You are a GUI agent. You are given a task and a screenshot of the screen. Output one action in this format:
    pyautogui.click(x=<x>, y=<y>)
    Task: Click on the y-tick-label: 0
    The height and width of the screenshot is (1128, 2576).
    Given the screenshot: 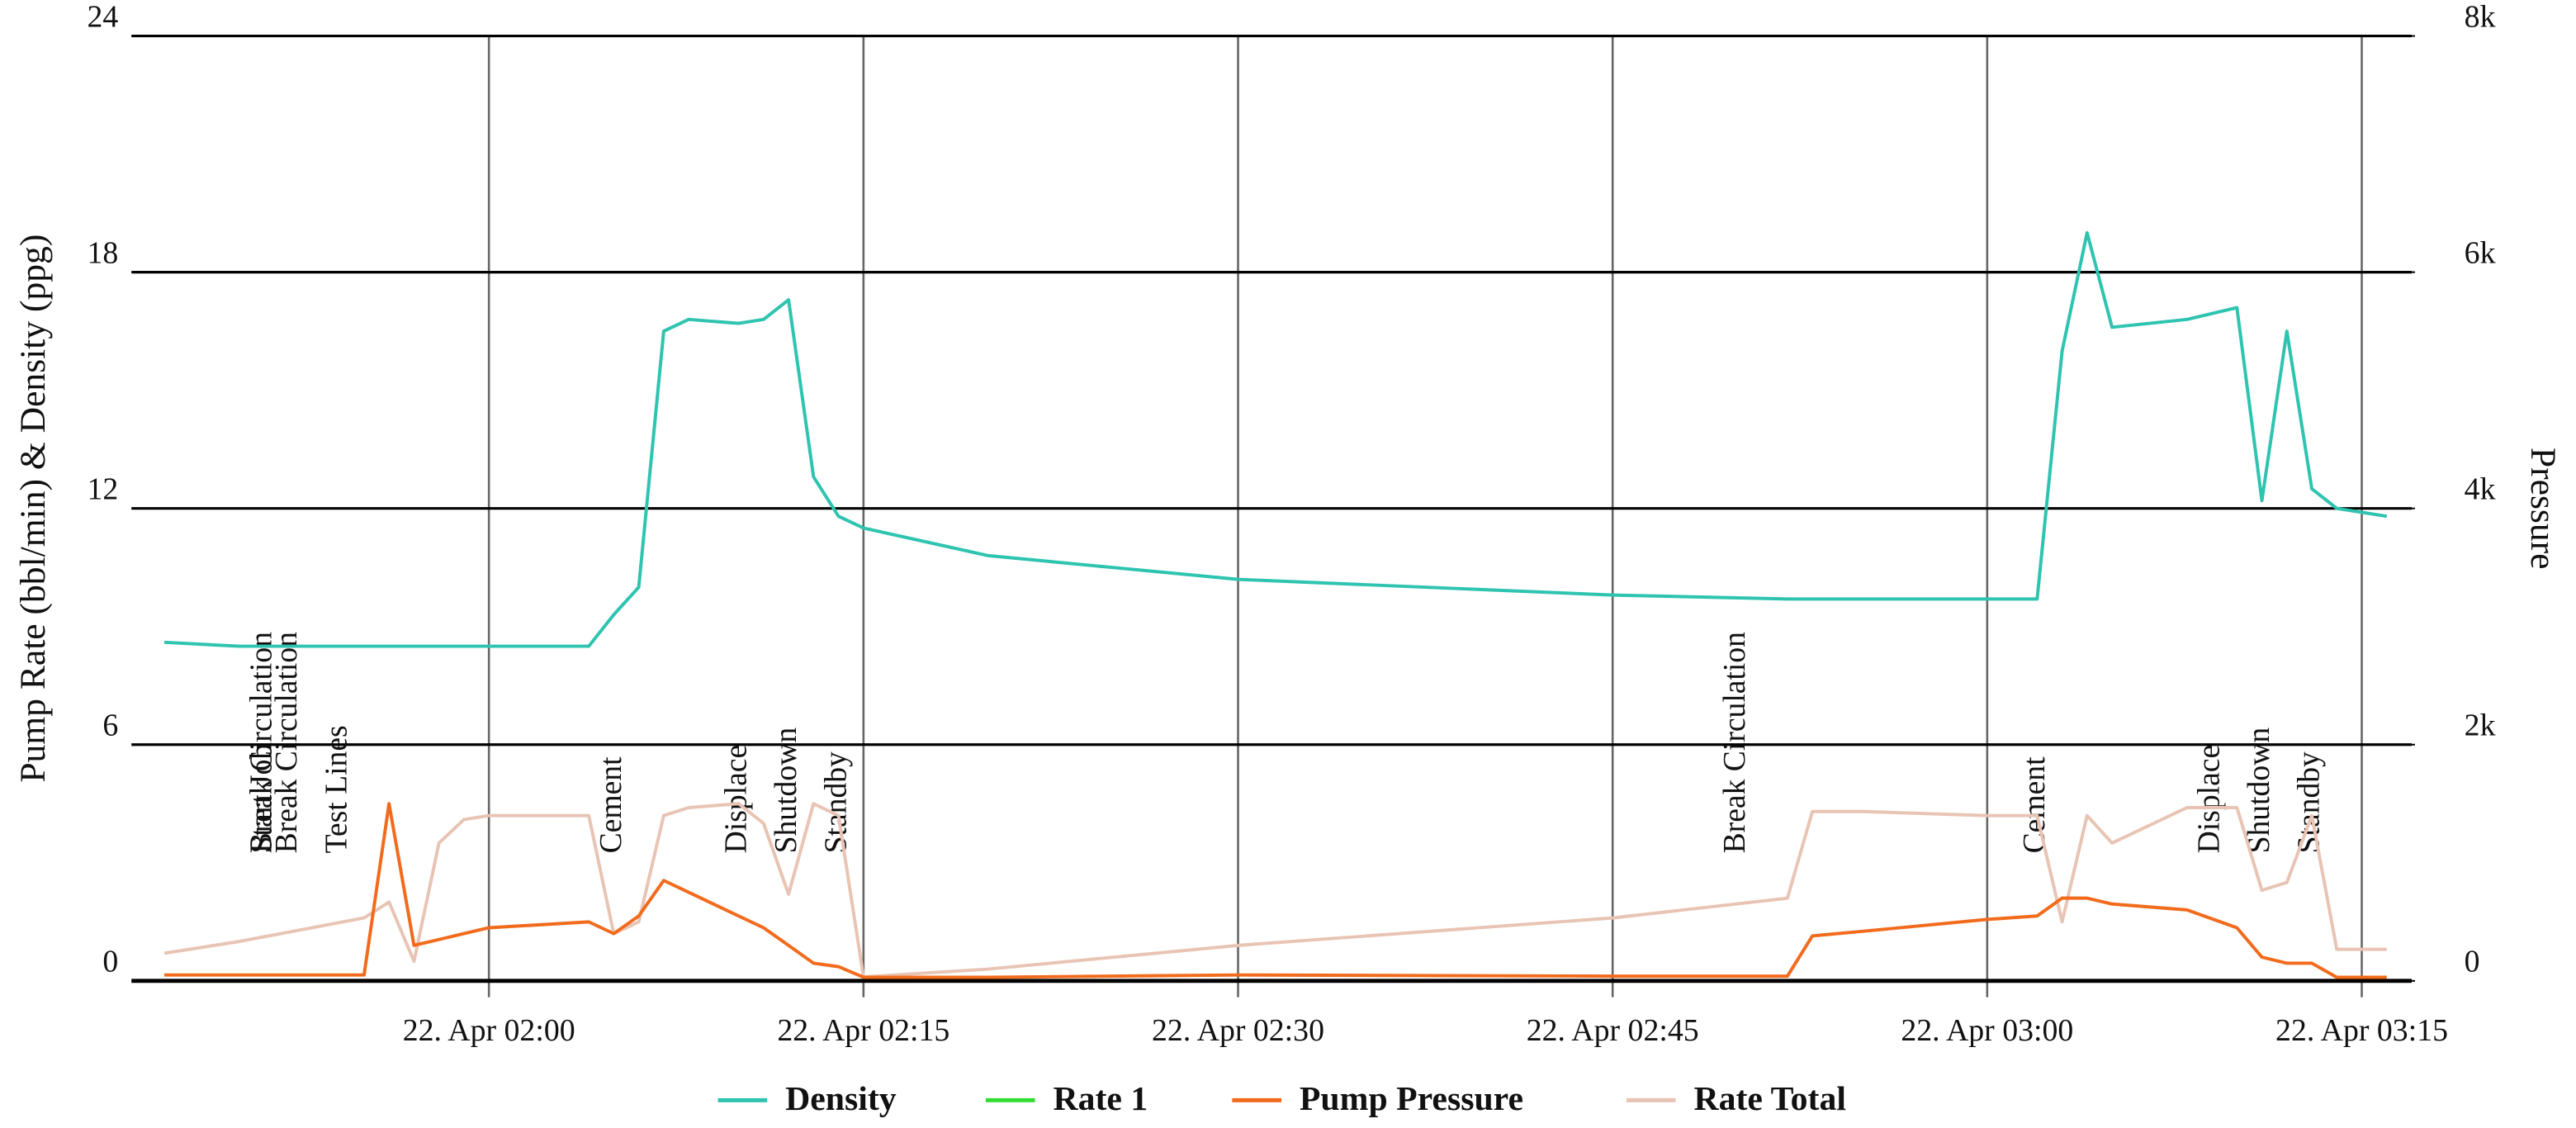 What is the action you would take?
    pyautogui.click(x=110, y=962)
    